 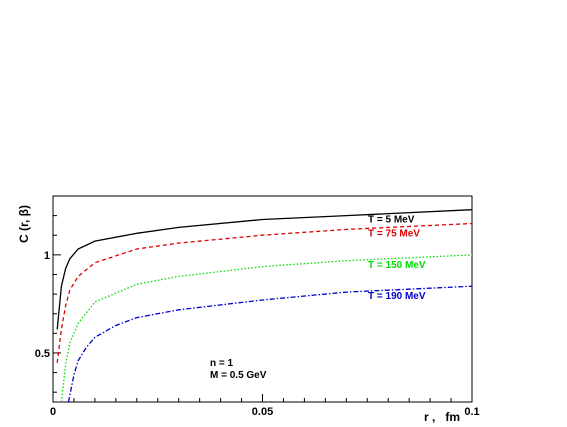 What do you see at coordinates (397, 296) in the screenshot?
I see `legend-label-3: T = 190 MeV` at bounding box center [397, 296].